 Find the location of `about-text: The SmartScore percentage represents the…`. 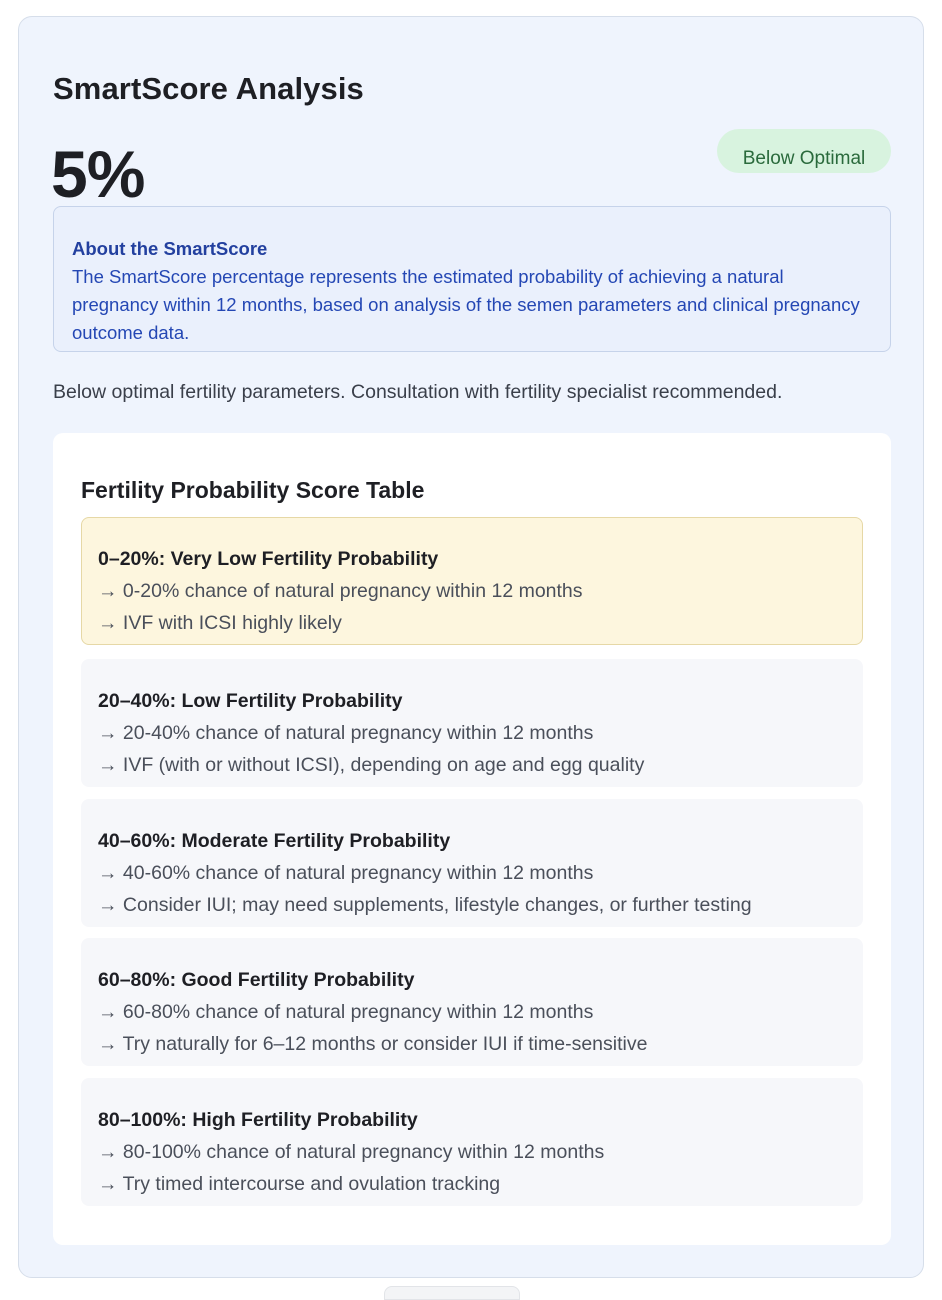

about-text: The SmartScore percentage represents the… is located at coordinates (466, 304).